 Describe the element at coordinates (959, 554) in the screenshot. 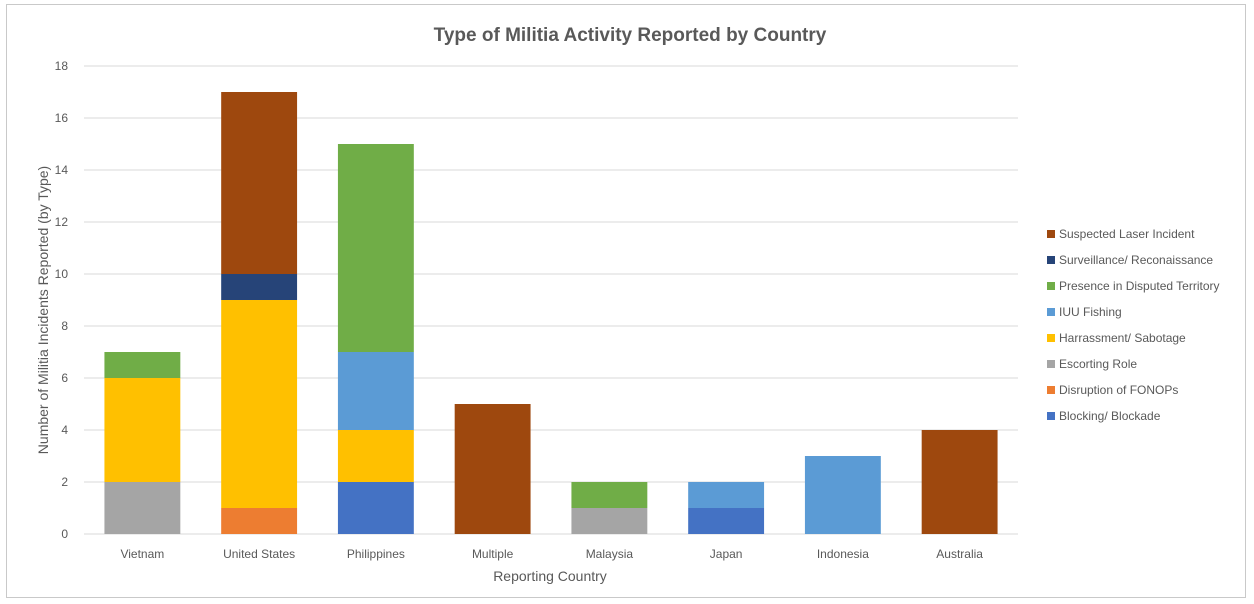

I see `x-tick-label: Australia` at that location.